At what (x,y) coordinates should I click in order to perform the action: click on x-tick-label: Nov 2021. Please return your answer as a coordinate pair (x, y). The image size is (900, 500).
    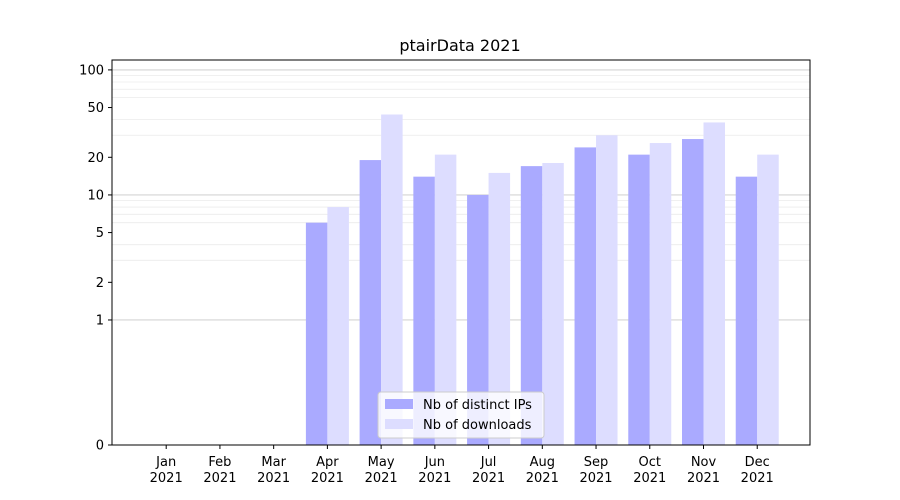
    Looking at the image, I should click on (703, 470).